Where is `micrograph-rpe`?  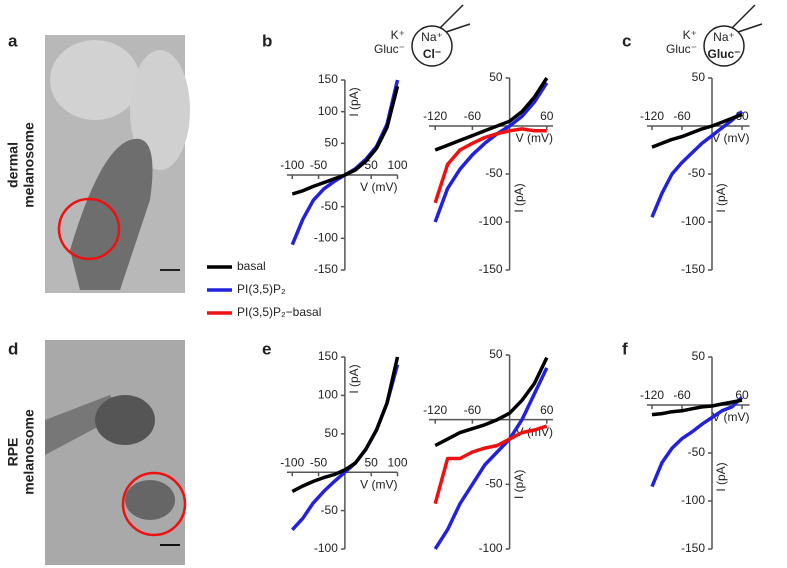 micrograph-rpe is located at coordinates (116, 452).